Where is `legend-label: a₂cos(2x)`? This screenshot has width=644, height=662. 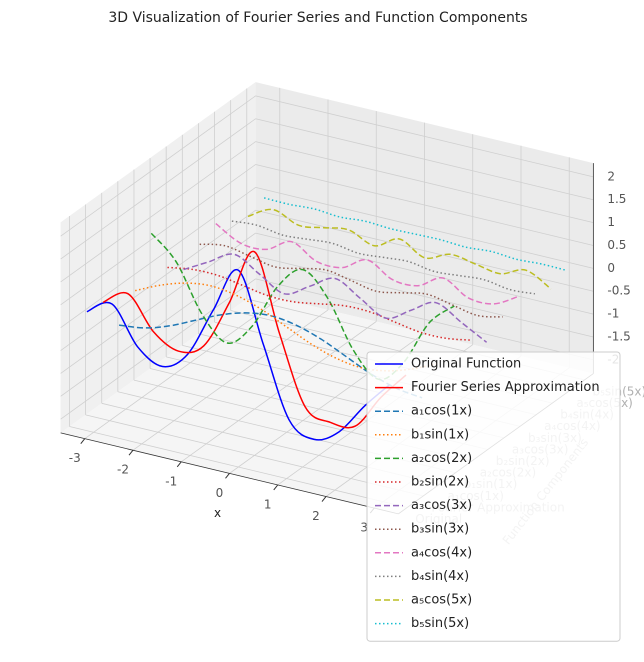
legend-label: a₂cos(2x) is located at coordinates (441, 458).